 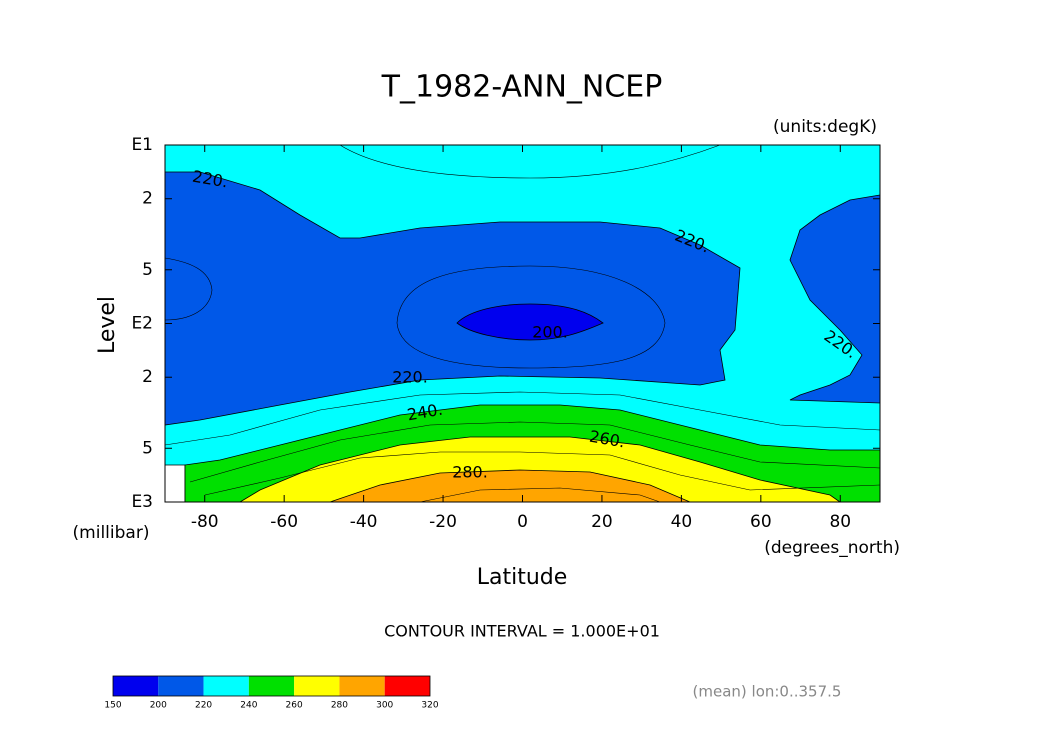 I want to click on y-axis-label: Level, so click(x=107, y=325).